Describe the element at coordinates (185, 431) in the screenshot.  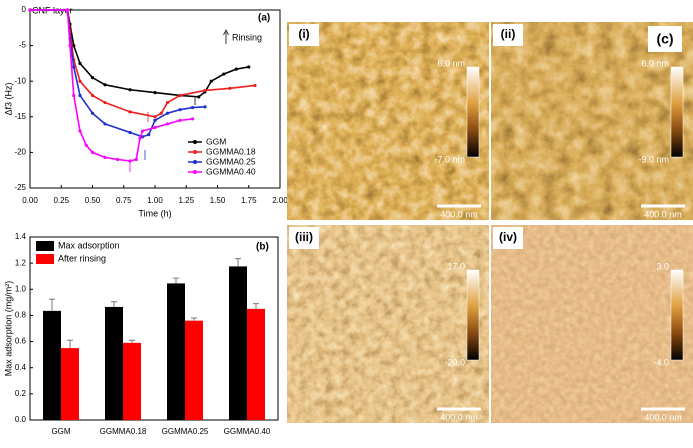
I see `x-tick-label: GGMMA0.25` at that location.